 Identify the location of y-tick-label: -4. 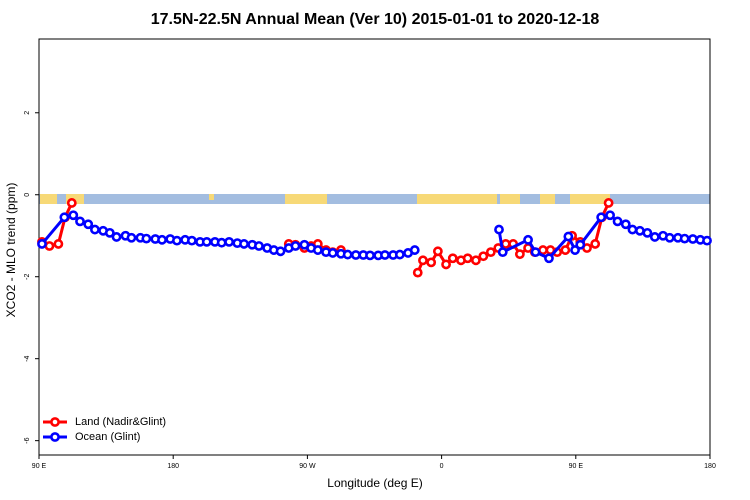
(27, 358).